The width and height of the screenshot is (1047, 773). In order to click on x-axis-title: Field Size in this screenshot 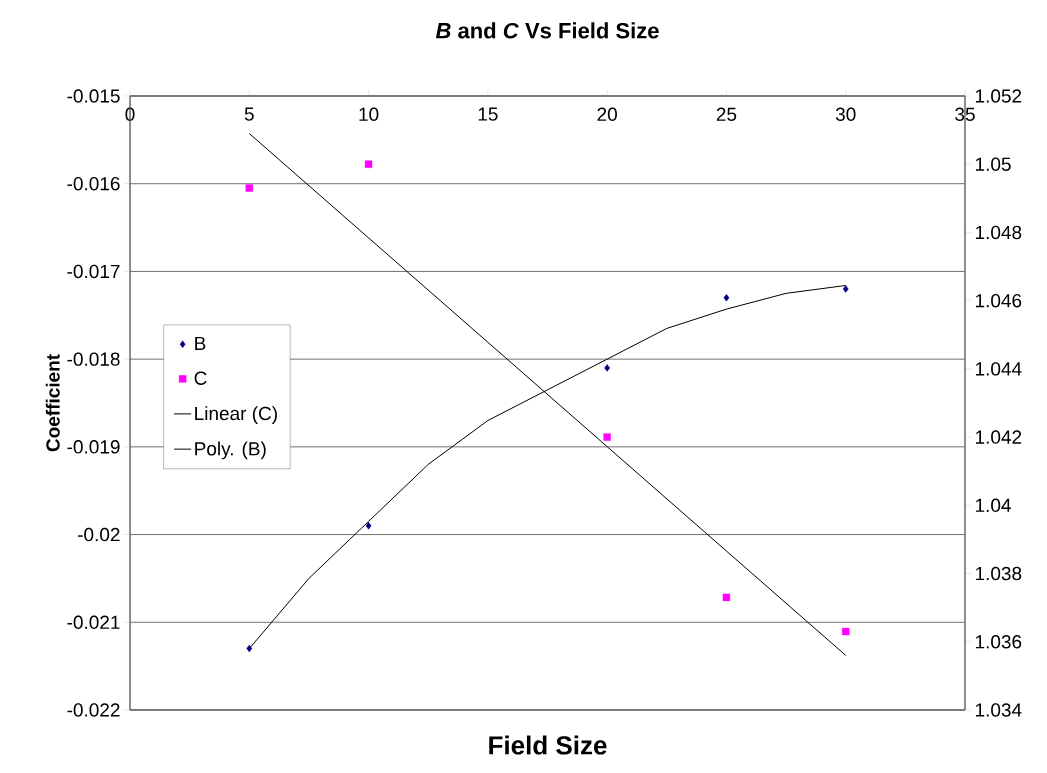, I will do `click(548, 745)`.